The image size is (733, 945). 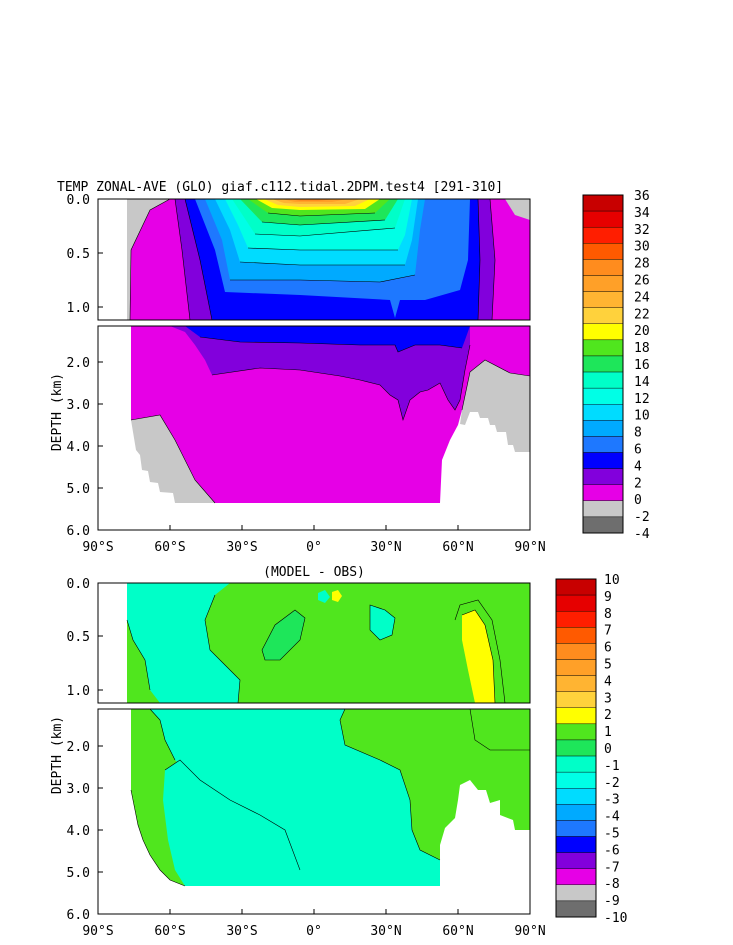 I want to click on diff-lower-fields, so click(x=314, y=811).